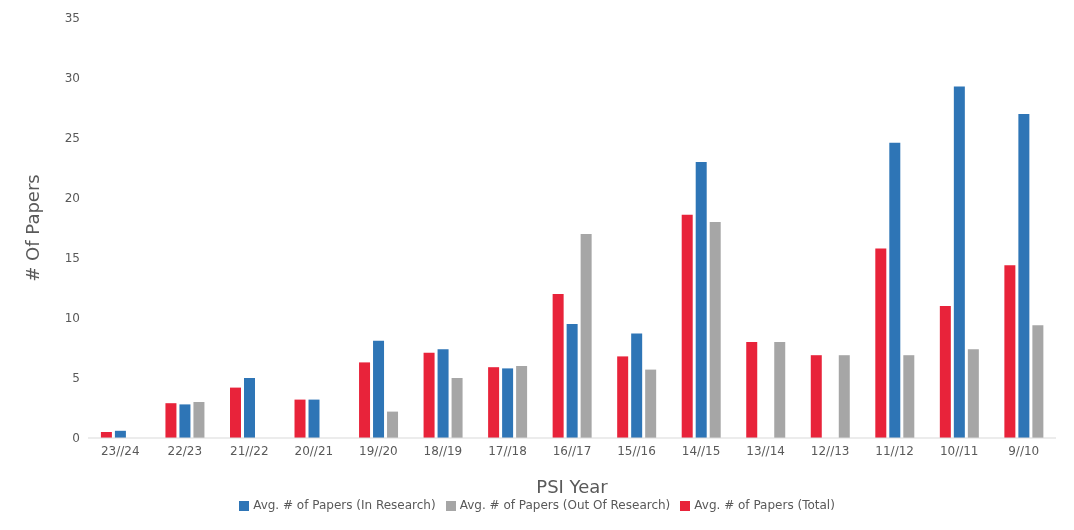 This screenshot has width=1074, height=530. Describe the element at coordinates (72, 258) in the screenshot. I see `y-tick-label: 15` at that location.